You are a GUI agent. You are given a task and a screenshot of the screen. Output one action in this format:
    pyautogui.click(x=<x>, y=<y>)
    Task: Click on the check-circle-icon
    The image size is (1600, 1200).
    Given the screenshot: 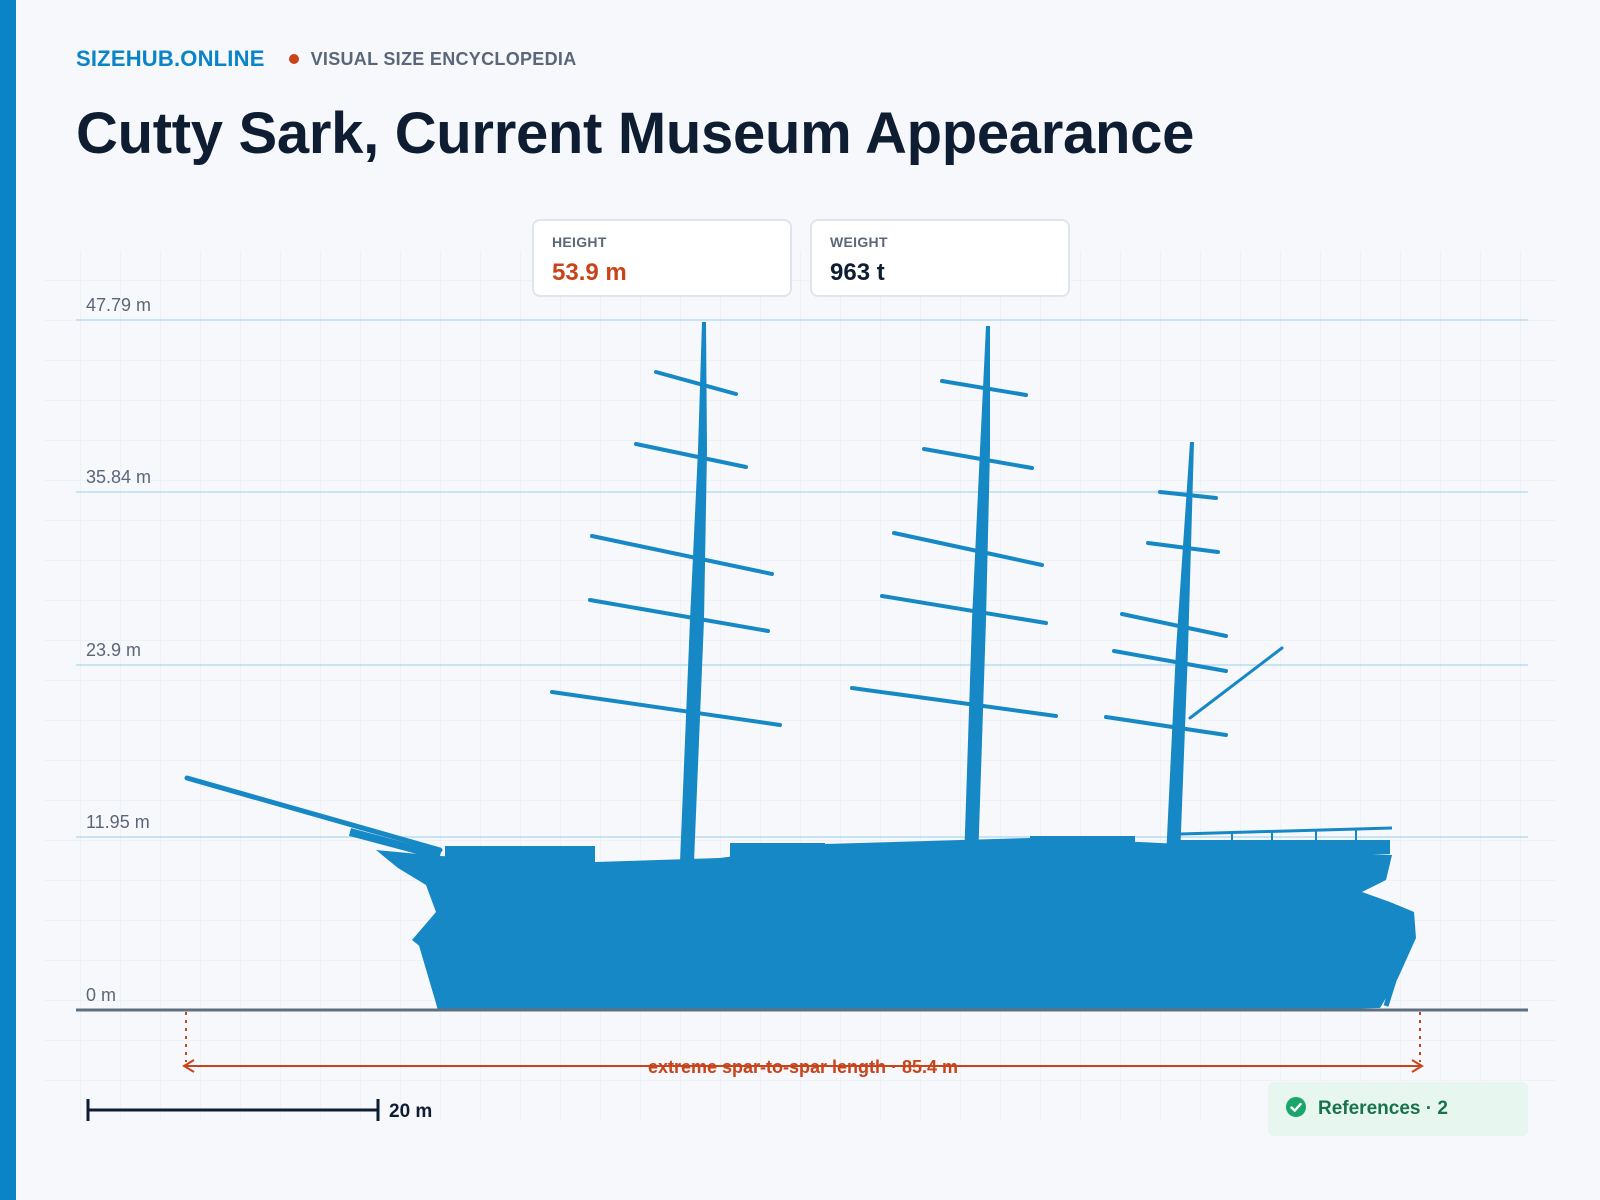 What is the action you would take?
    pyautogui.click(x=1296, y=1109)
    